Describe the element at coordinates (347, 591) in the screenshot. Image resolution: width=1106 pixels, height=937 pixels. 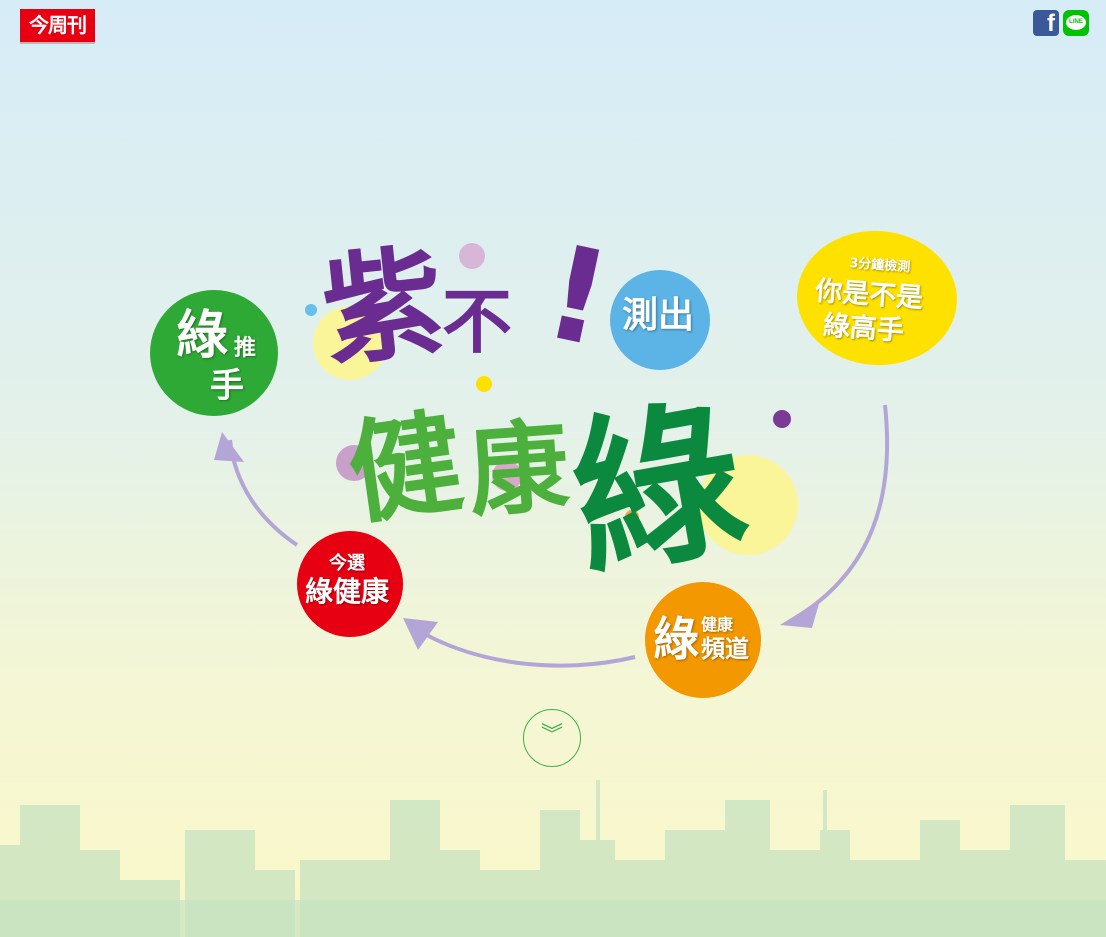
I see `select-bottom-label: 綠健康` at that location.